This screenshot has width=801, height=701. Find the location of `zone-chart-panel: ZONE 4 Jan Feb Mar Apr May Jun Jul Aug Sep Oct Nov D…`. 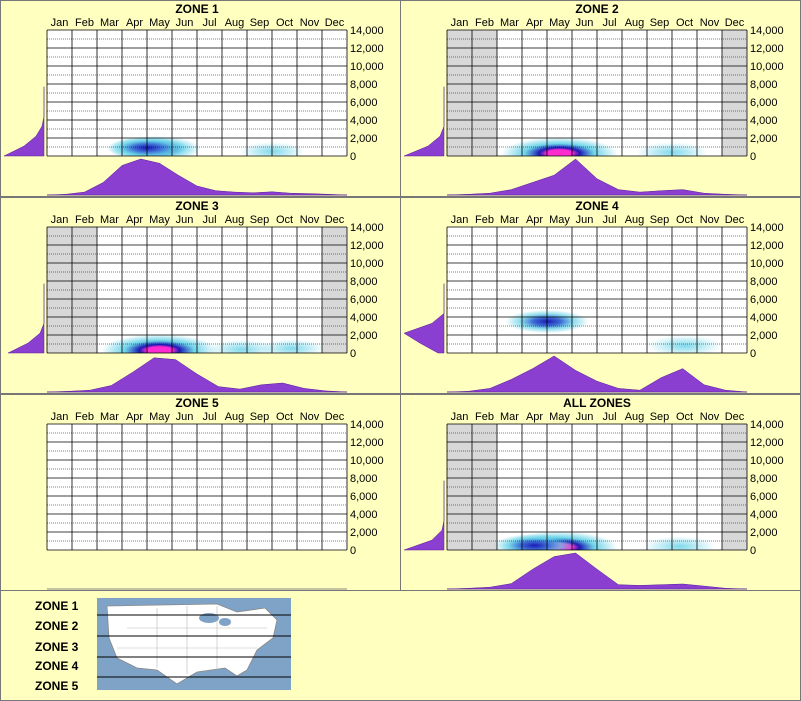

zone-chart-panel: ZONE 4 Jan Feb Mar Apr May Jun Jul Aug Sep Oct Nov D… is located at coordinates (600, 295).